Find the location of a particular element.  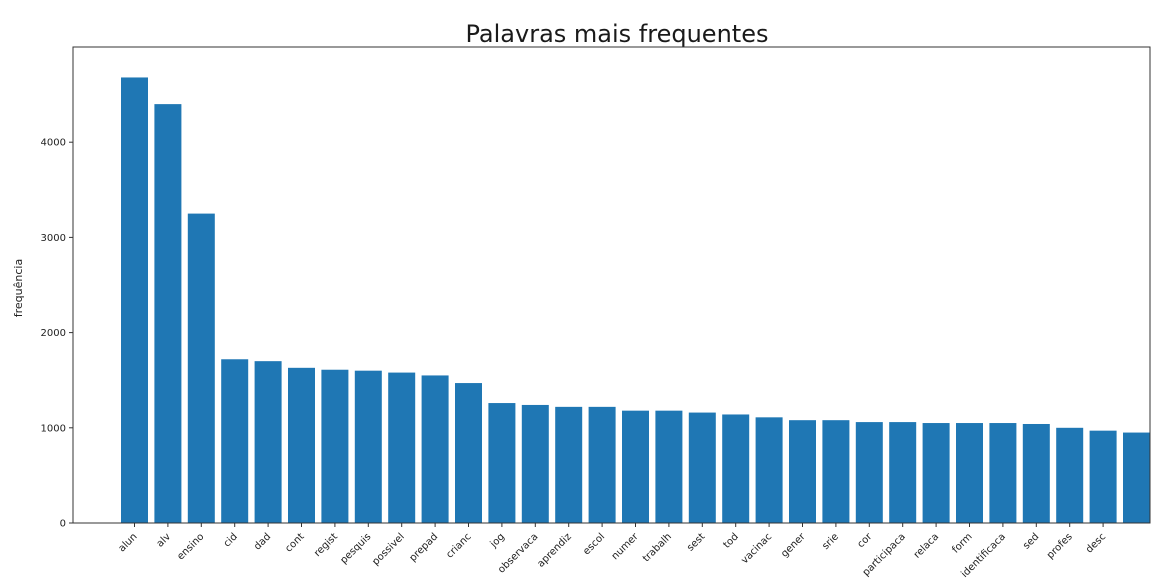

x-tick-label: cid is located at coordinates (231, 540).